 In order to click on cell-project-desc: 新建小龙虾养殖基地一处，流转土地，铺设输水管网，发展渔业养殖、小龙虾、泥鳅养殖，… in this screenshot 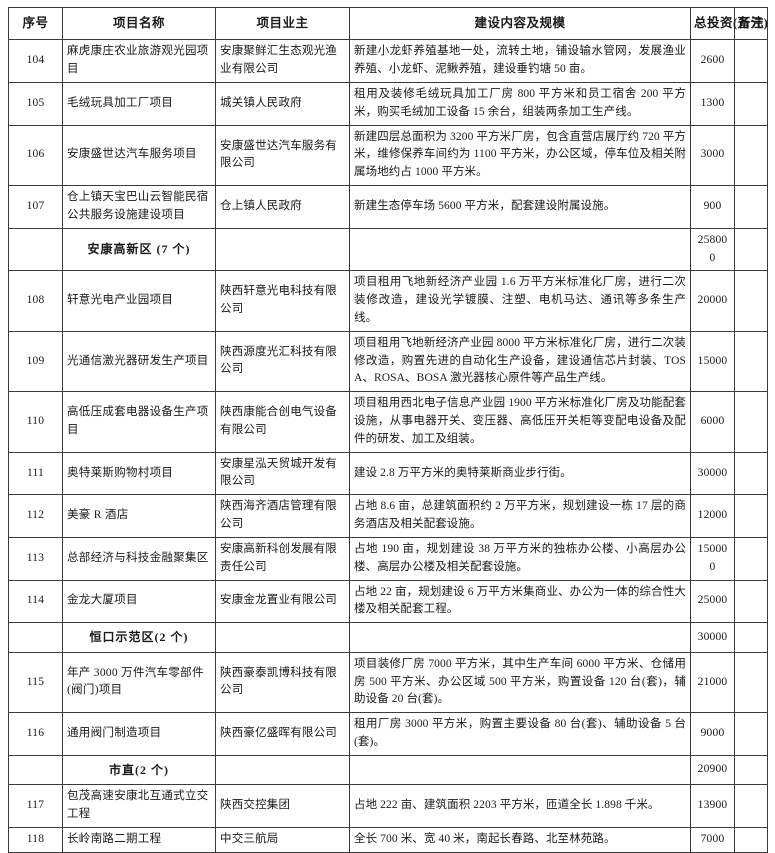, I will do `click(520, 61)`.